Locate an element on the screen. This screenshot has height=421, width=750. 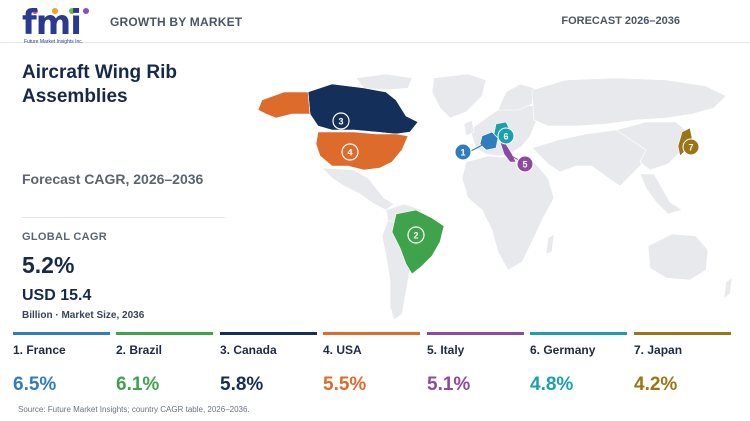
page-subtitle: Forecast CAGR, 2026–2036 is located at coordinates (113, 179).